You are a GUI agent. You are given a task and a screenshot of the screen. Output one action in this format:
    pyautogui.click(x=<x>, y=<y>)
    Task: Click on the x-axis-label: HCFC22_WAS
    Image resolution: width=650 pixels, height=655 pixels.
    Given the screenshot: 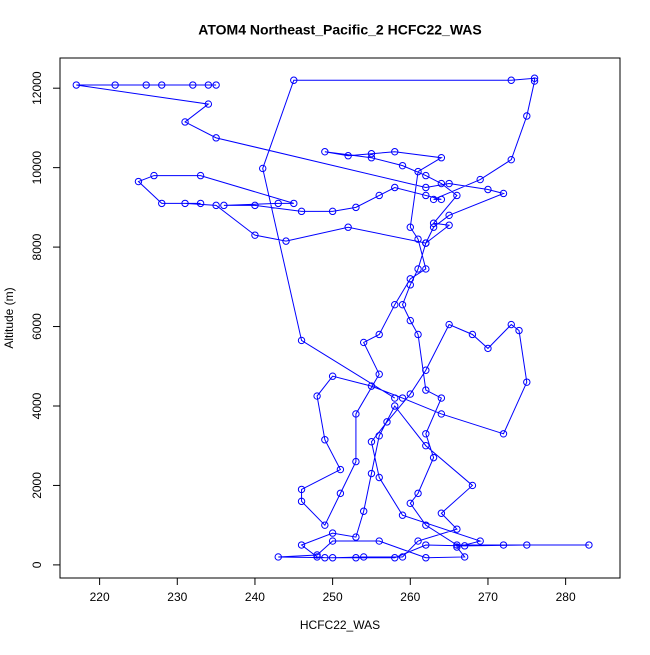 What is the action you would take?
    pyautogui.click(x=340, y=625)
    